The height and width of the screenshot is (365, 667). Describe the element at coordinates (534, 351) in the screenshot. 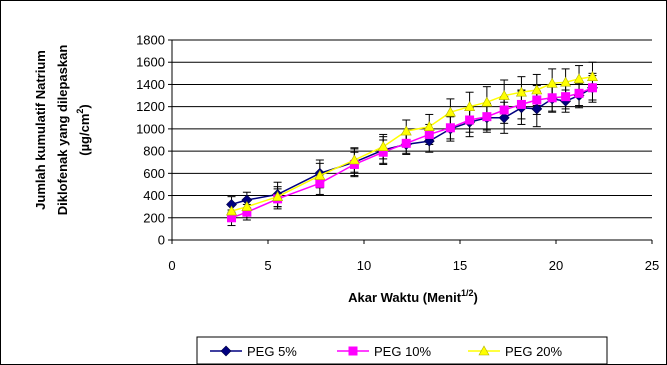

I see `legend-label-2: PEG 20%` at that location.